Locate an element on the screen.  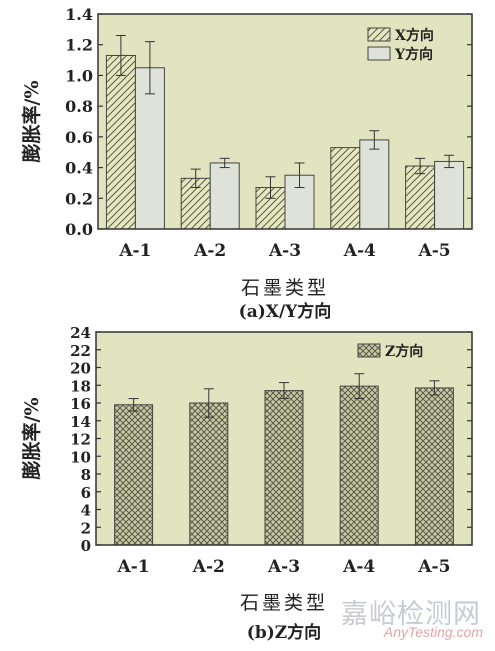
y-tick-label: 22 is located at coordinates (80, 351).